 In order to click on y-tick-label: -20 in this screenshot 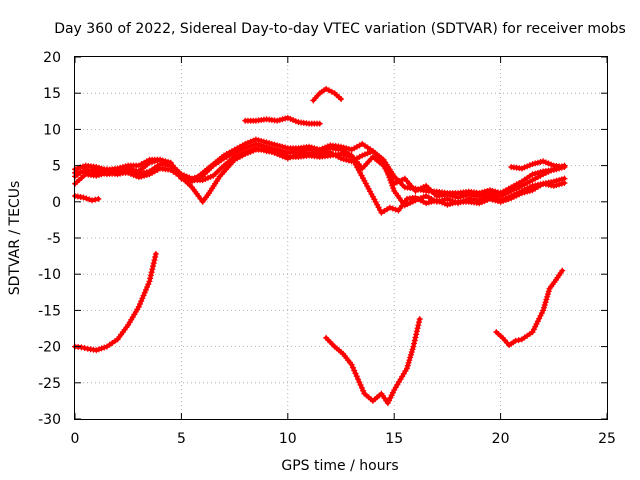, I will do `click(49, 348)`.